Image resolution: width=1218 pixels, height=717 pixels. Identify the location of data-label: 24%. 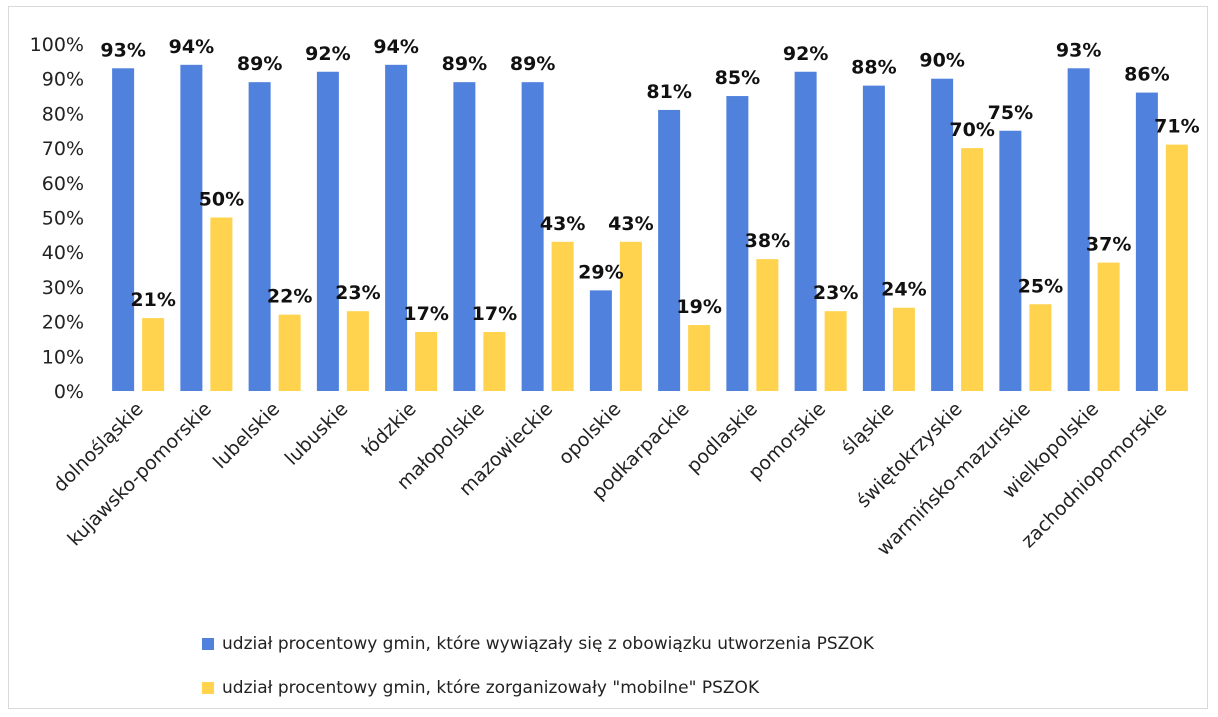
(903, 290).